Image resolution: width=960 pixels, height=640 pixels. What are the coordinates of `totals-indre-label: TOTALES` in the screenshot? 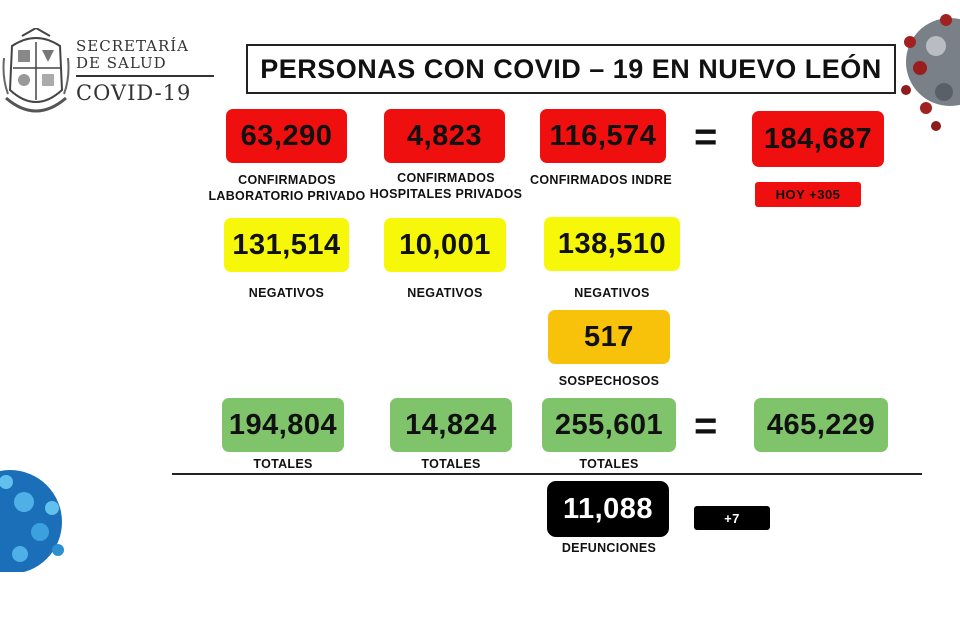 It's located at (609, 464).